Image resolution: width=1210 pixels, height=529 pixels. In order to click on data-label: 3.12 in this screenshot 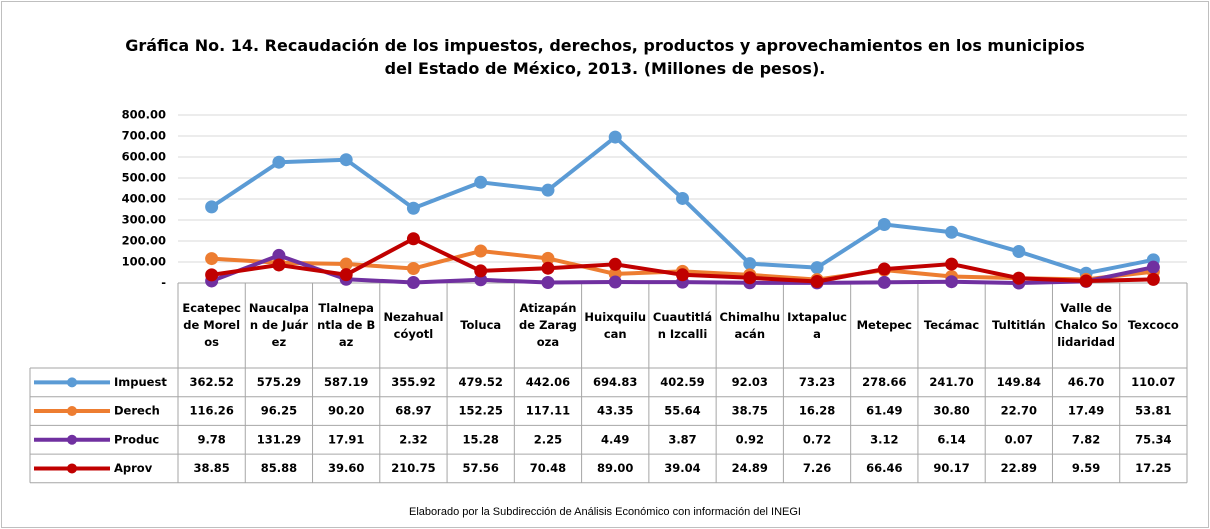, I will do `click(884, 439)`.